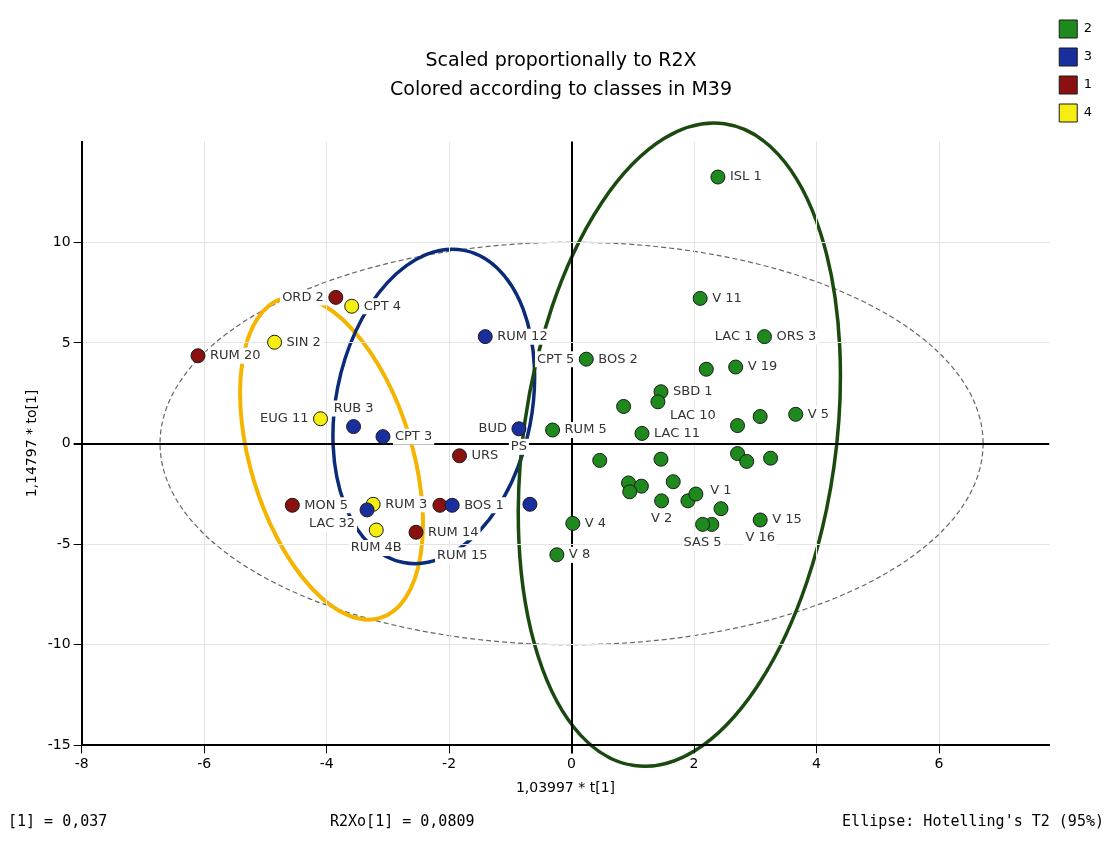 This screenshot has width=1112, height=846. What do you see at coordinates (303, 341) in the screenshot?
I see `annotation: SIN 2` at bounding box center [303, 341].